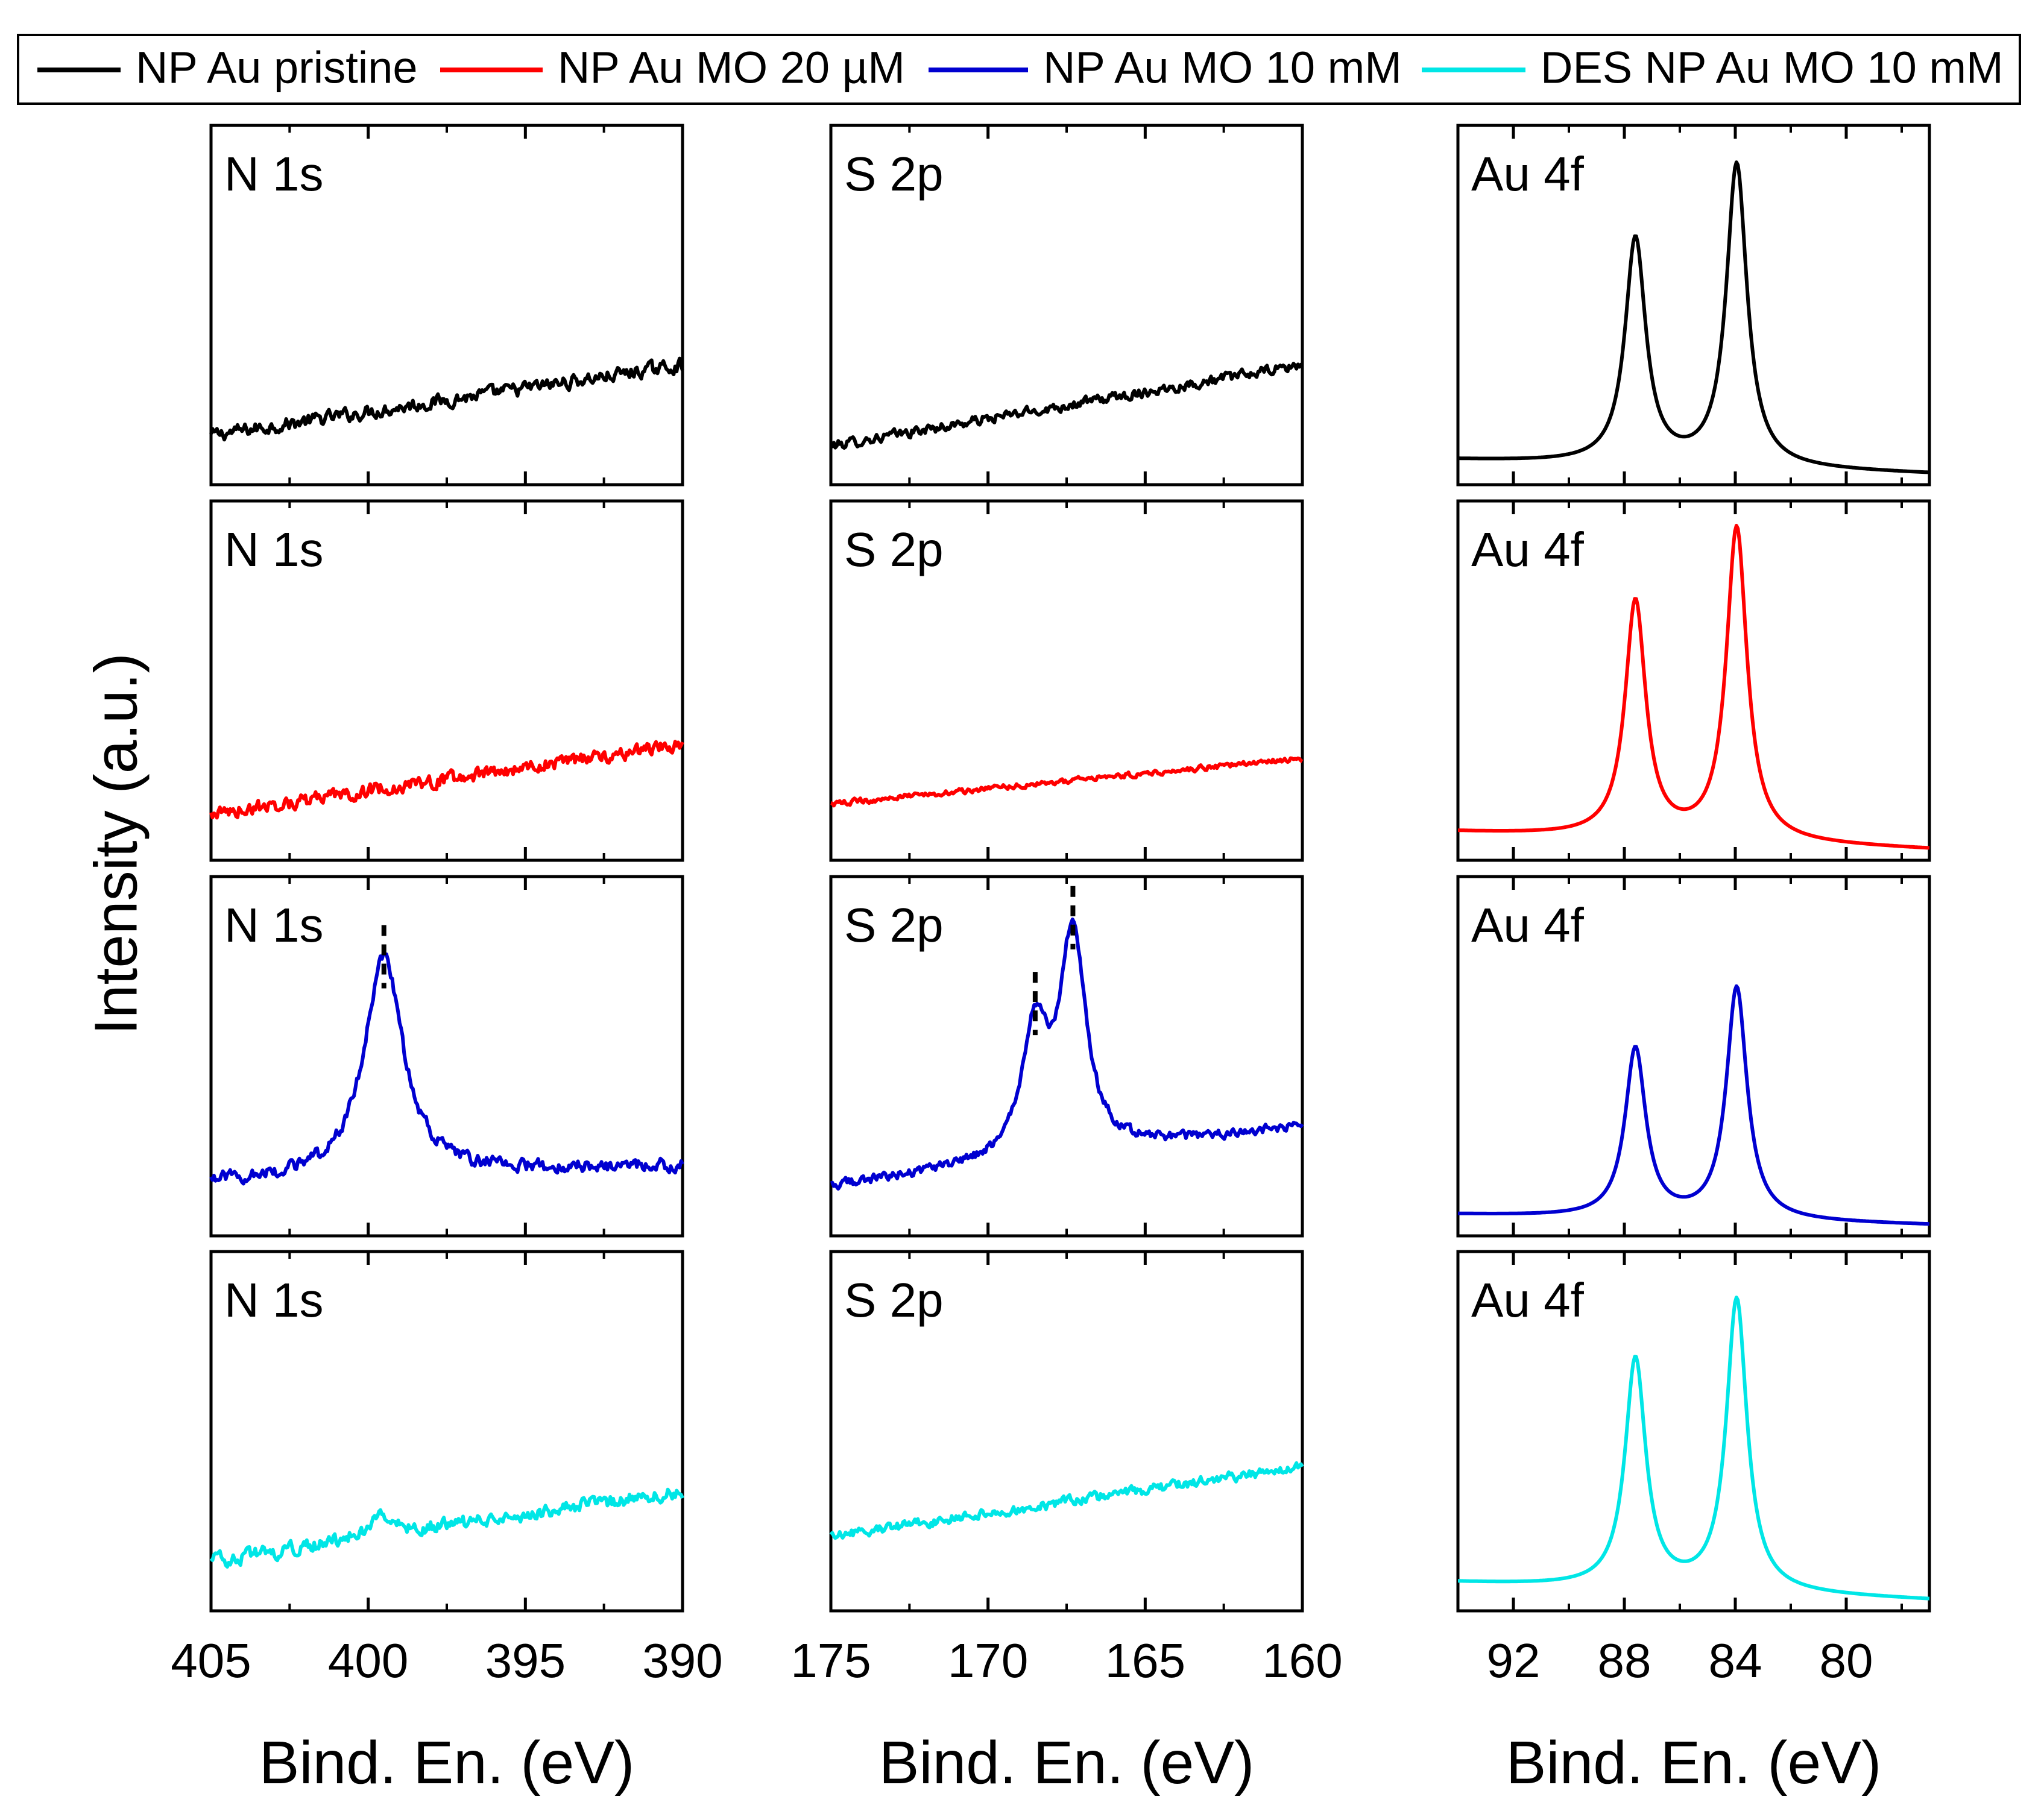 The width and height of the screenshot is (2044, 1814). What do you see at coordinates (1624, 1661) in the screenshot?
I see `tick-label: 88` at bounding box center [1624, 1661].